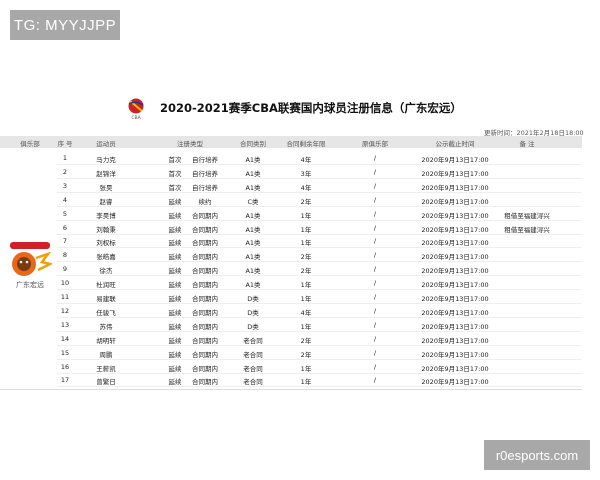  Describe the element at coordinates (136, 109) in the screenshot. I see `cba-logo: CBA` at that location.